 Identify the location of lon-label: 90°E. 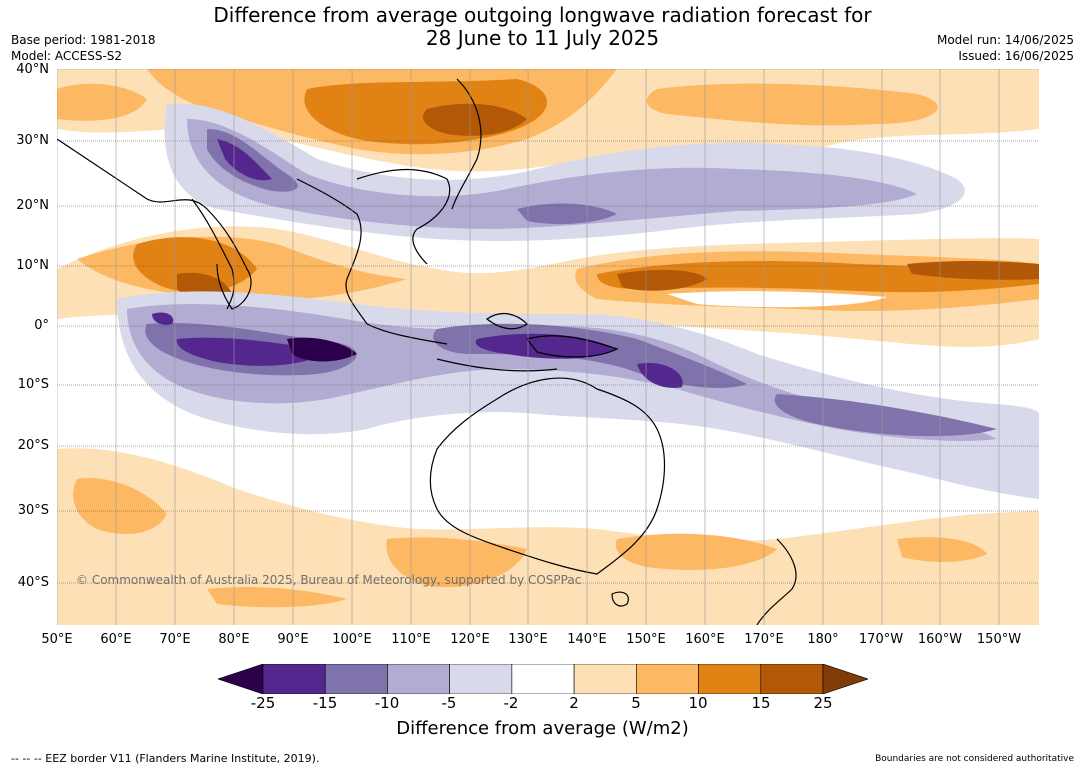
(293, 639).